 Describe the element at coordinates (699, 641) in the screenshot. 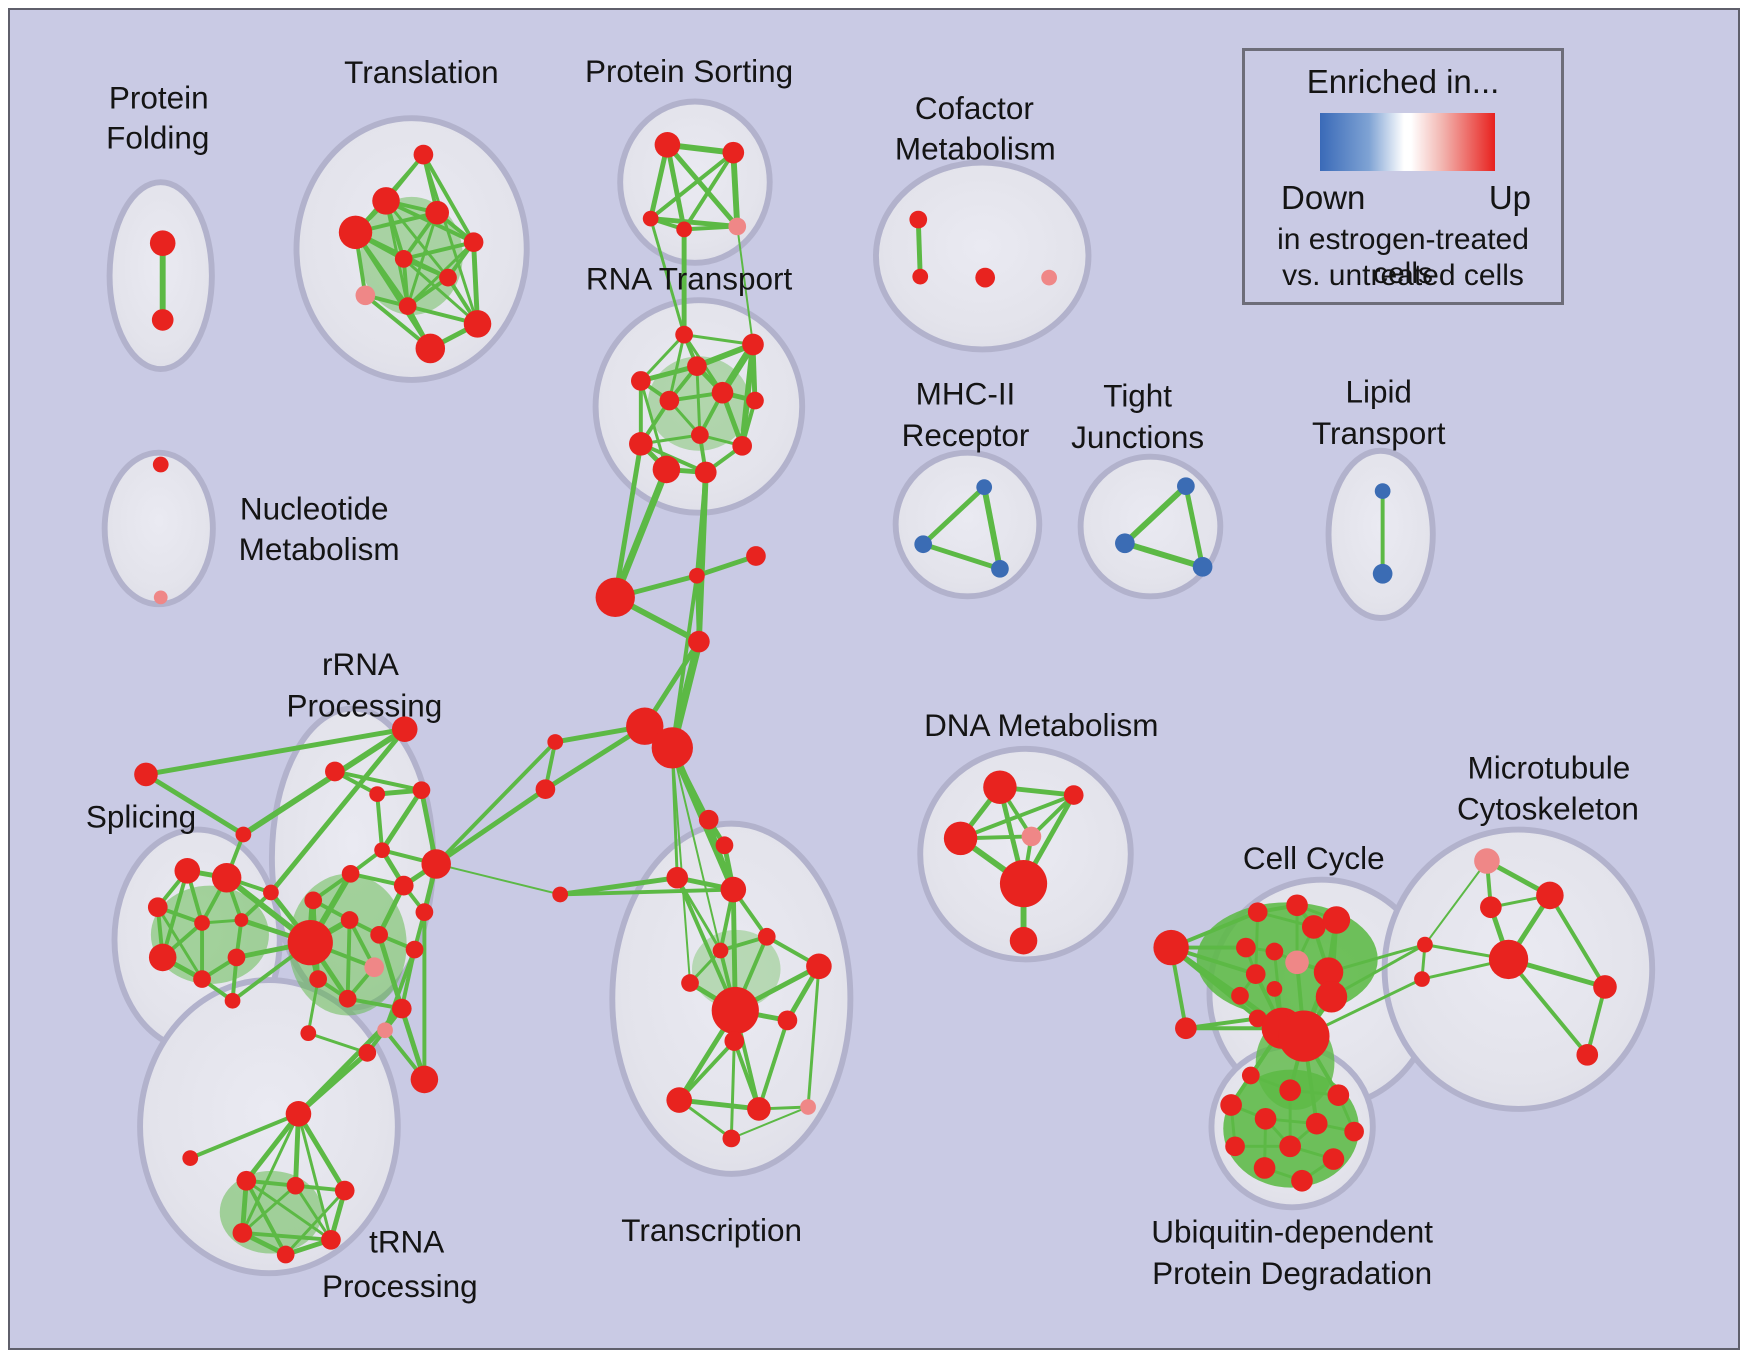

I see `node-c4` at that location.